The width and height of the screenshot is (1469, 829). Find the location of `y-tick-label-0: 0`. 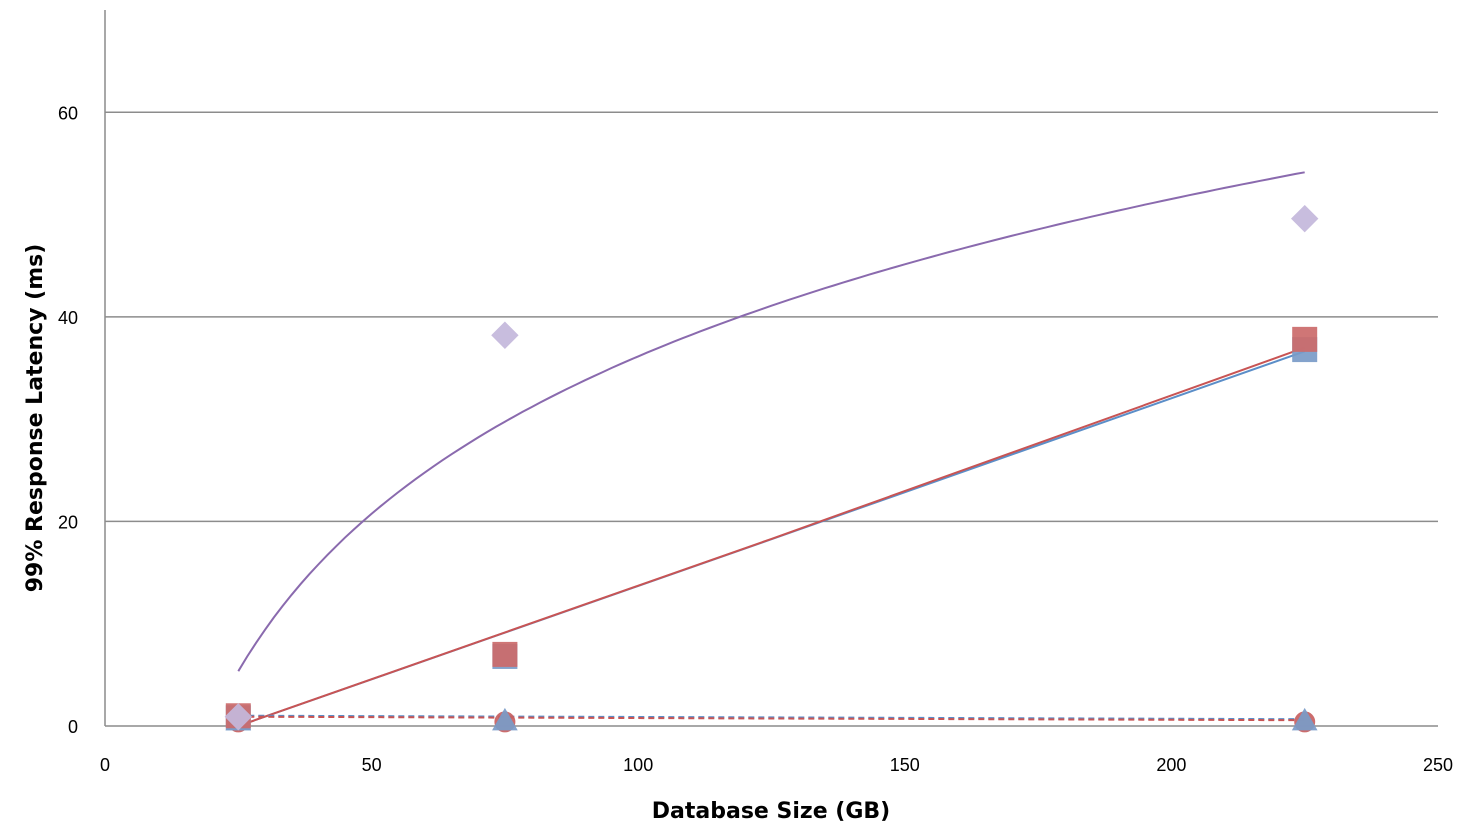

y-tick-label-0: 0 is located at coordinates (73, 727).